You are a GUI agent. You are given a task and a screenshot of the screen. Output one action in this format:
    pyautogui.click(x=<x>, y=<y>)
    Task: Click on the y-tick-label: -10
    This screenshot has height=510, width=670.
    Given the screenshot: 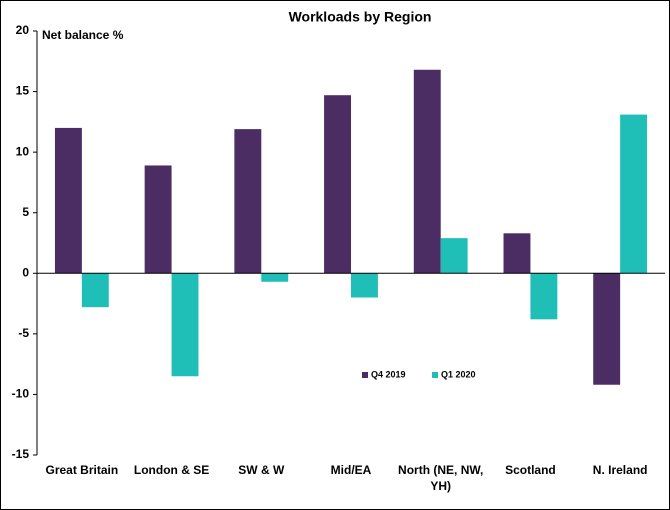 What is the action you would take?
    pyautogui.click(x=21, y=394)
    